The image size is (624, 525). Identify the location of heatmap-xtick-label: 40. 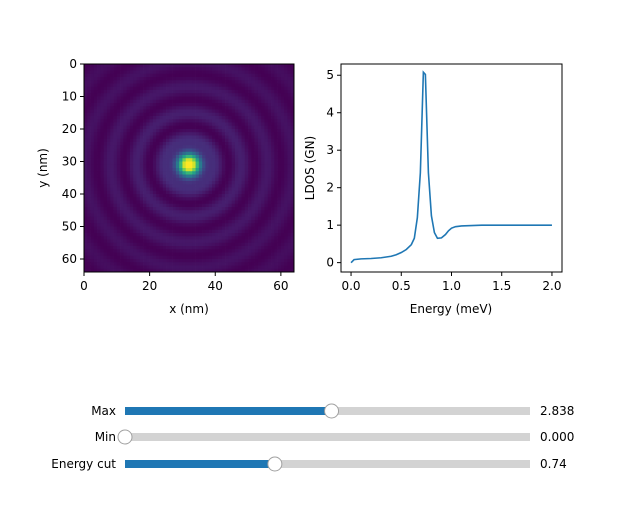
(215, 286).